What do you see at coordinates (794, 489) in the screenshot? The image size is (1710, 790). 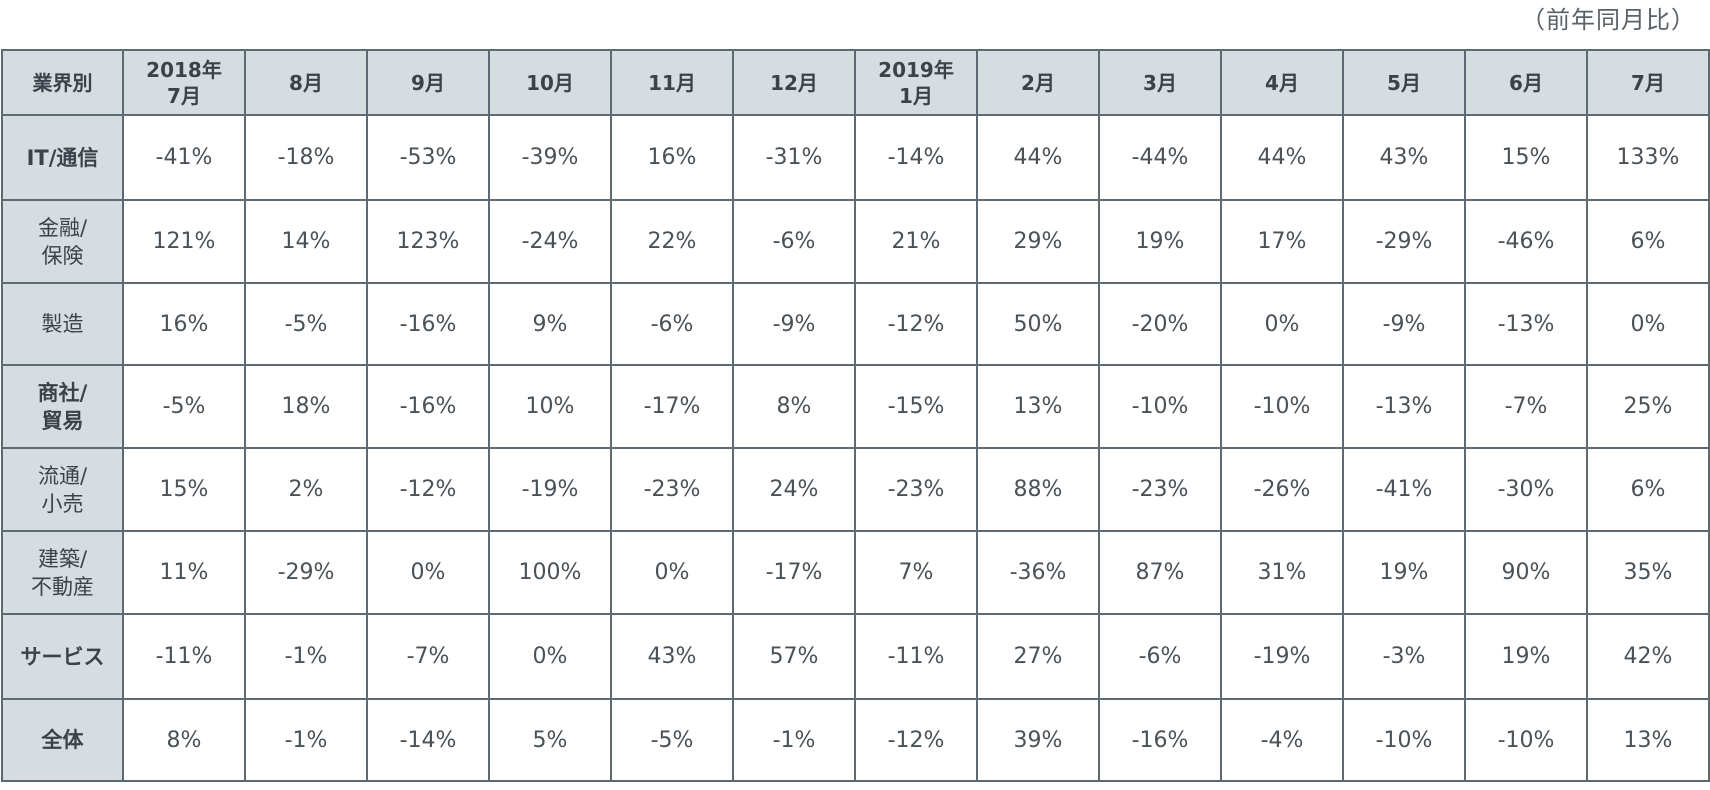 I see `table-cell: 24%` at bounding box center [794, 489].